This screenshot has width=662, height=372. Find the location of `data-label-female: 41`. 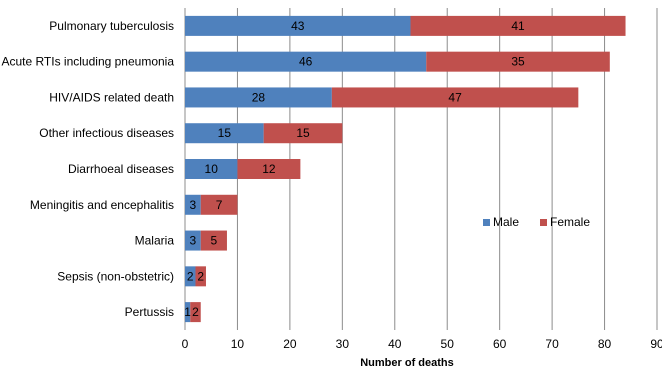

data-label-female: 41 is located at coordinates (518, 26).